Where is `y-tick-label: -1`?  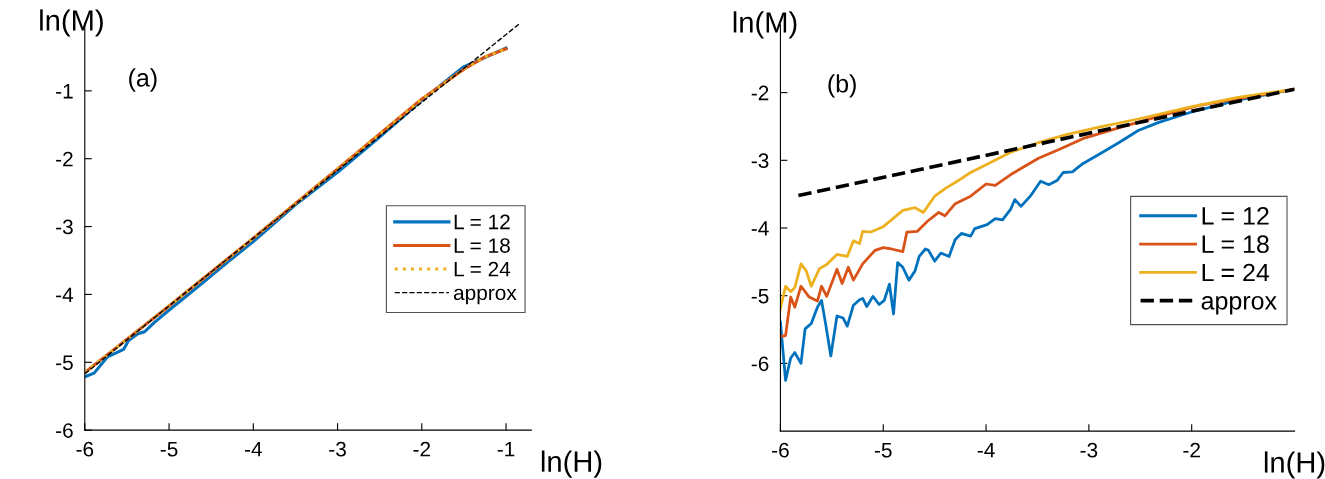 y-tick-label: -1 is located at coordinates (64, 91).